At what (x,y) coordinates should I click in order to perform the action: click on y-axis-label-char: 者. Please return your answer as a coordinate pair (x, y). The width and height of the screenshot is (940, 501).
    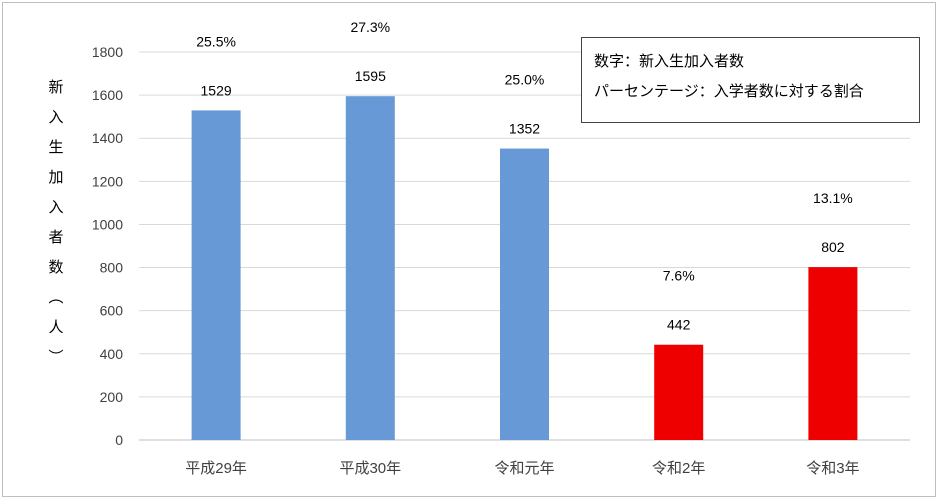
    Looking at the image, I should click on (56, 237).